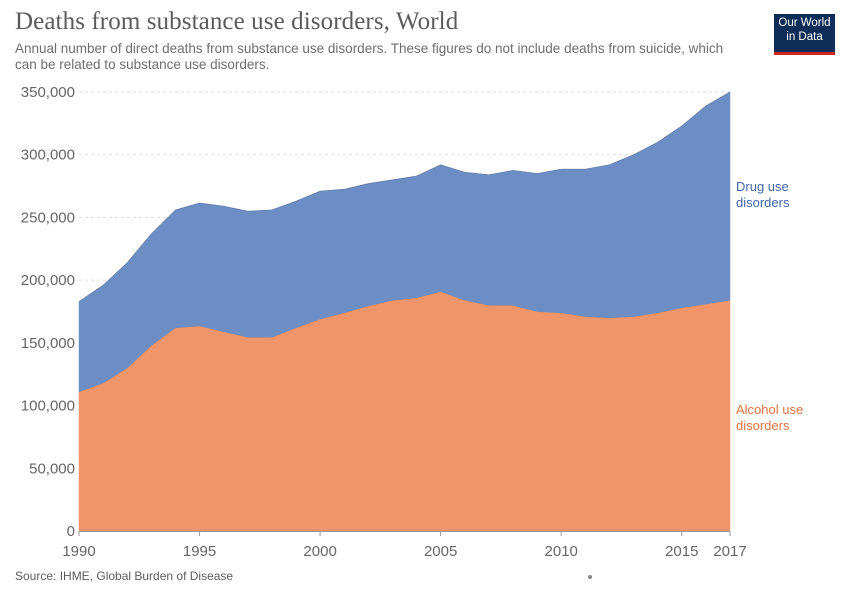 This screenshot has height=600, width=850. What do you see at coordinates (769, 409) in the screenshot?
I see `series-label-line: Alcohol use` at bounding box center [769, 409].